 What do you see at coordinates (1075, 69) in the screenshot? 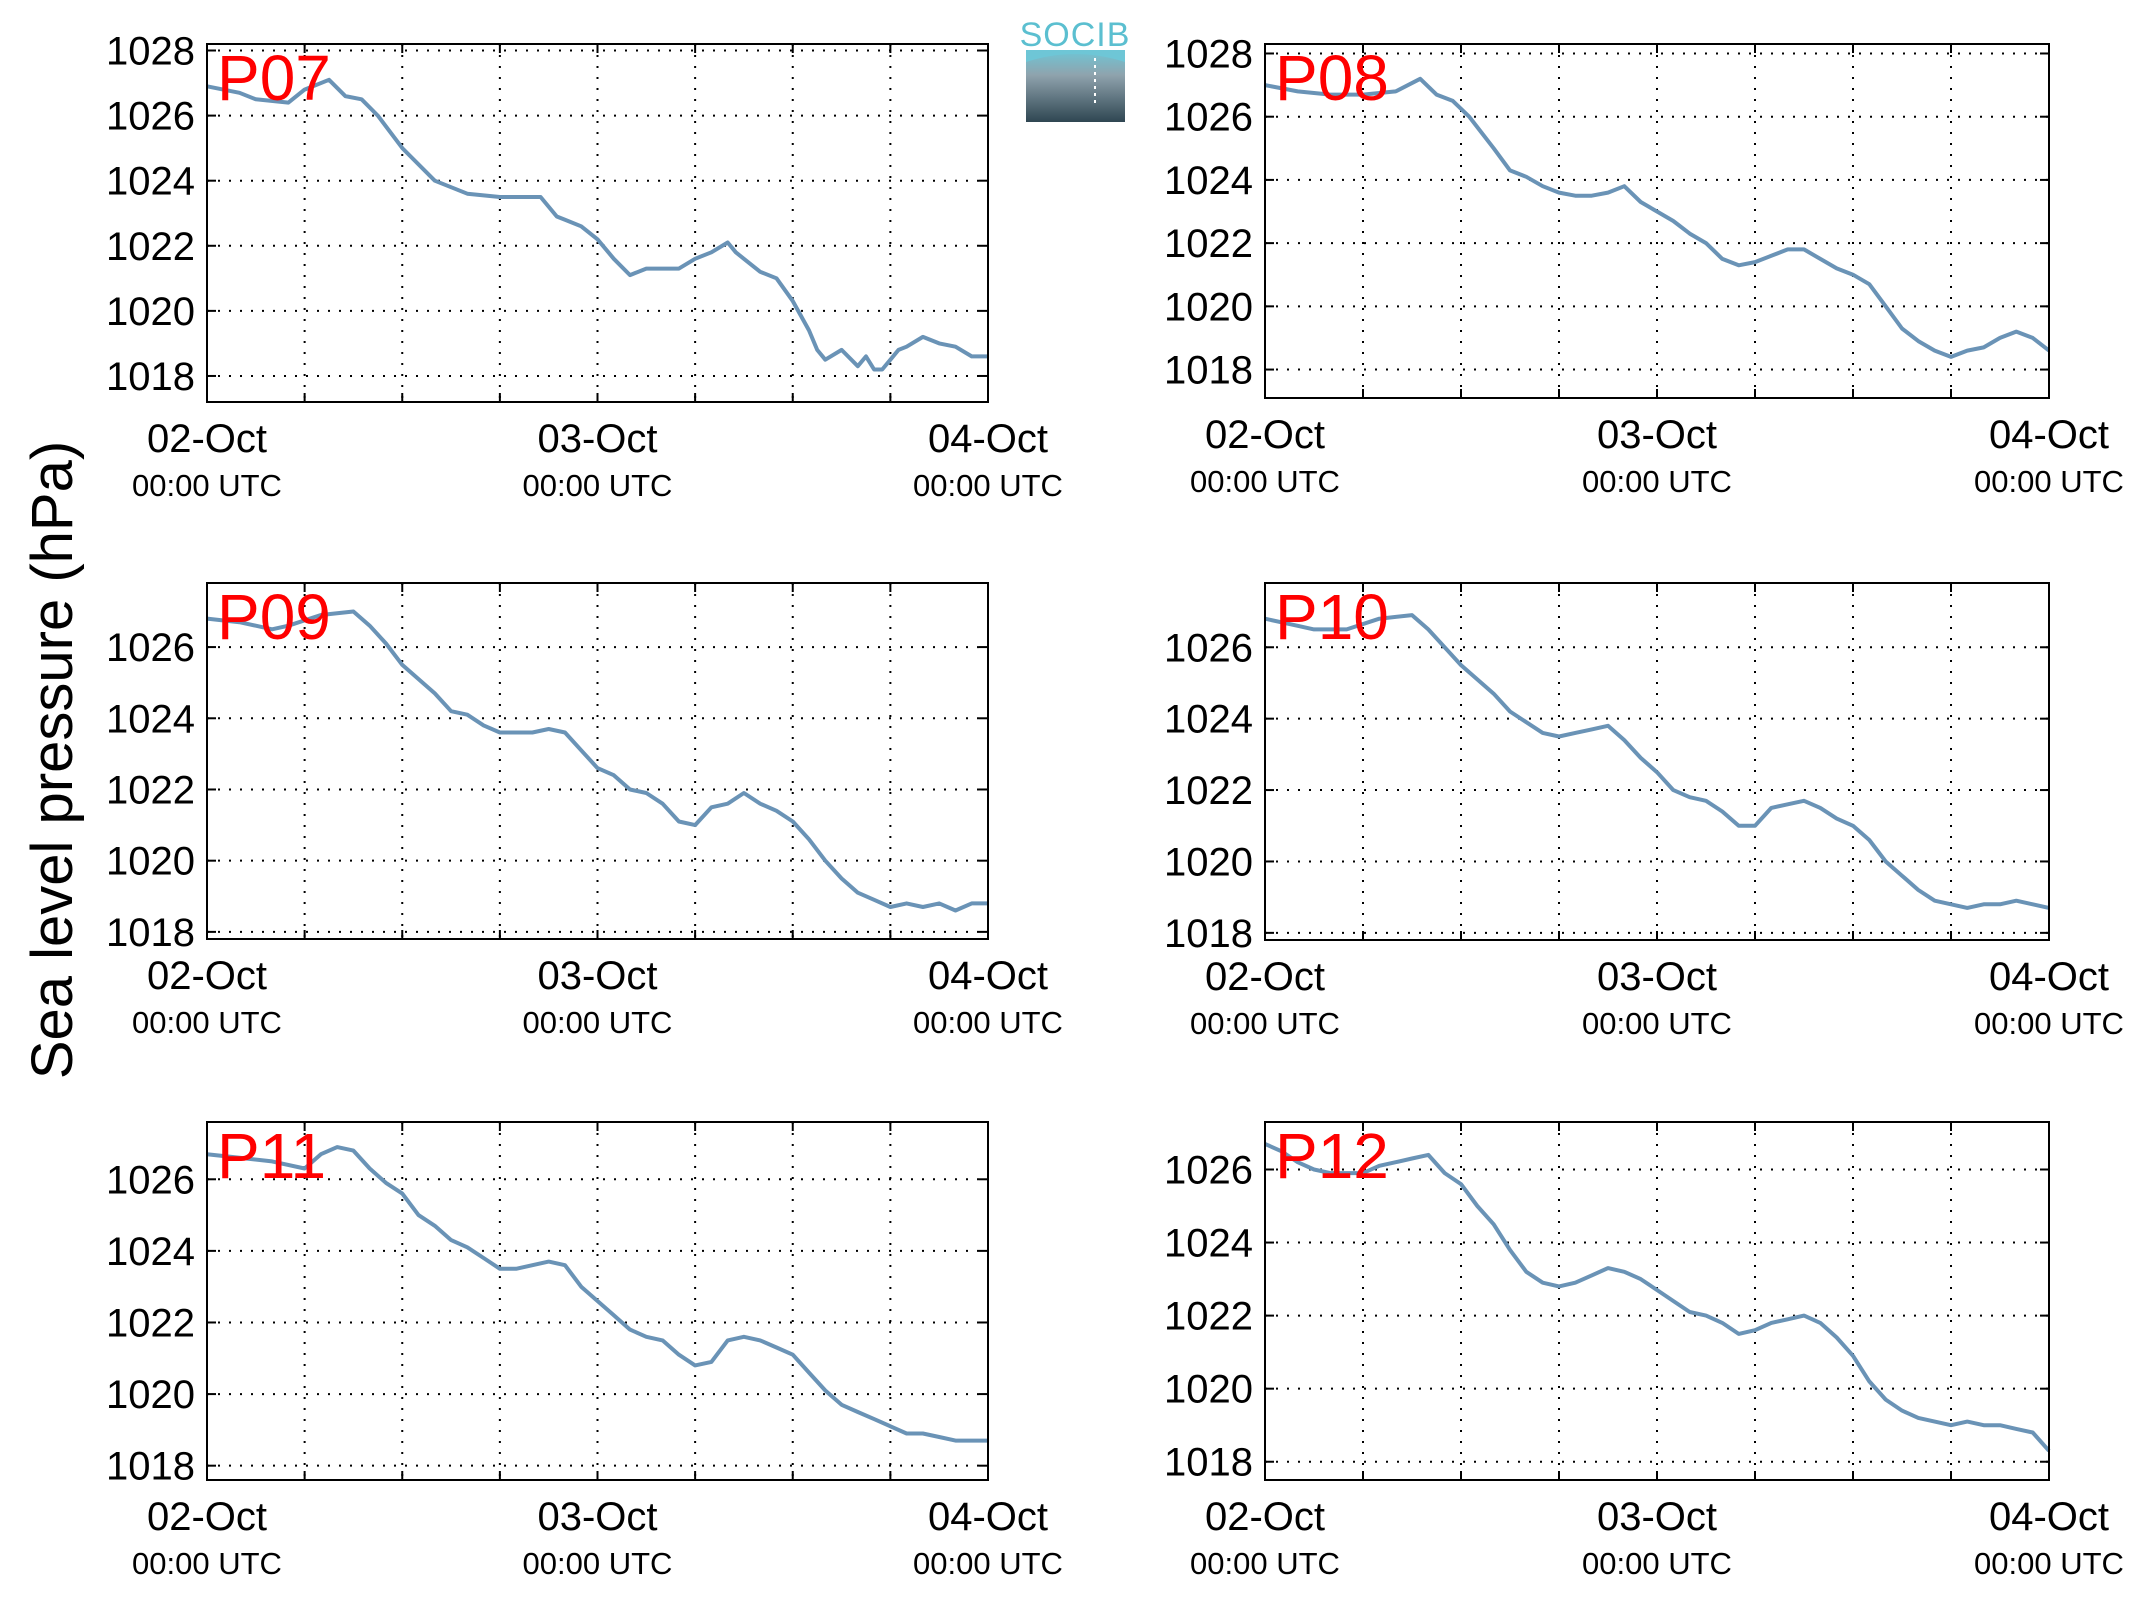
I see `socib-logo: SOCIB` at bounding box center [1075, 69].